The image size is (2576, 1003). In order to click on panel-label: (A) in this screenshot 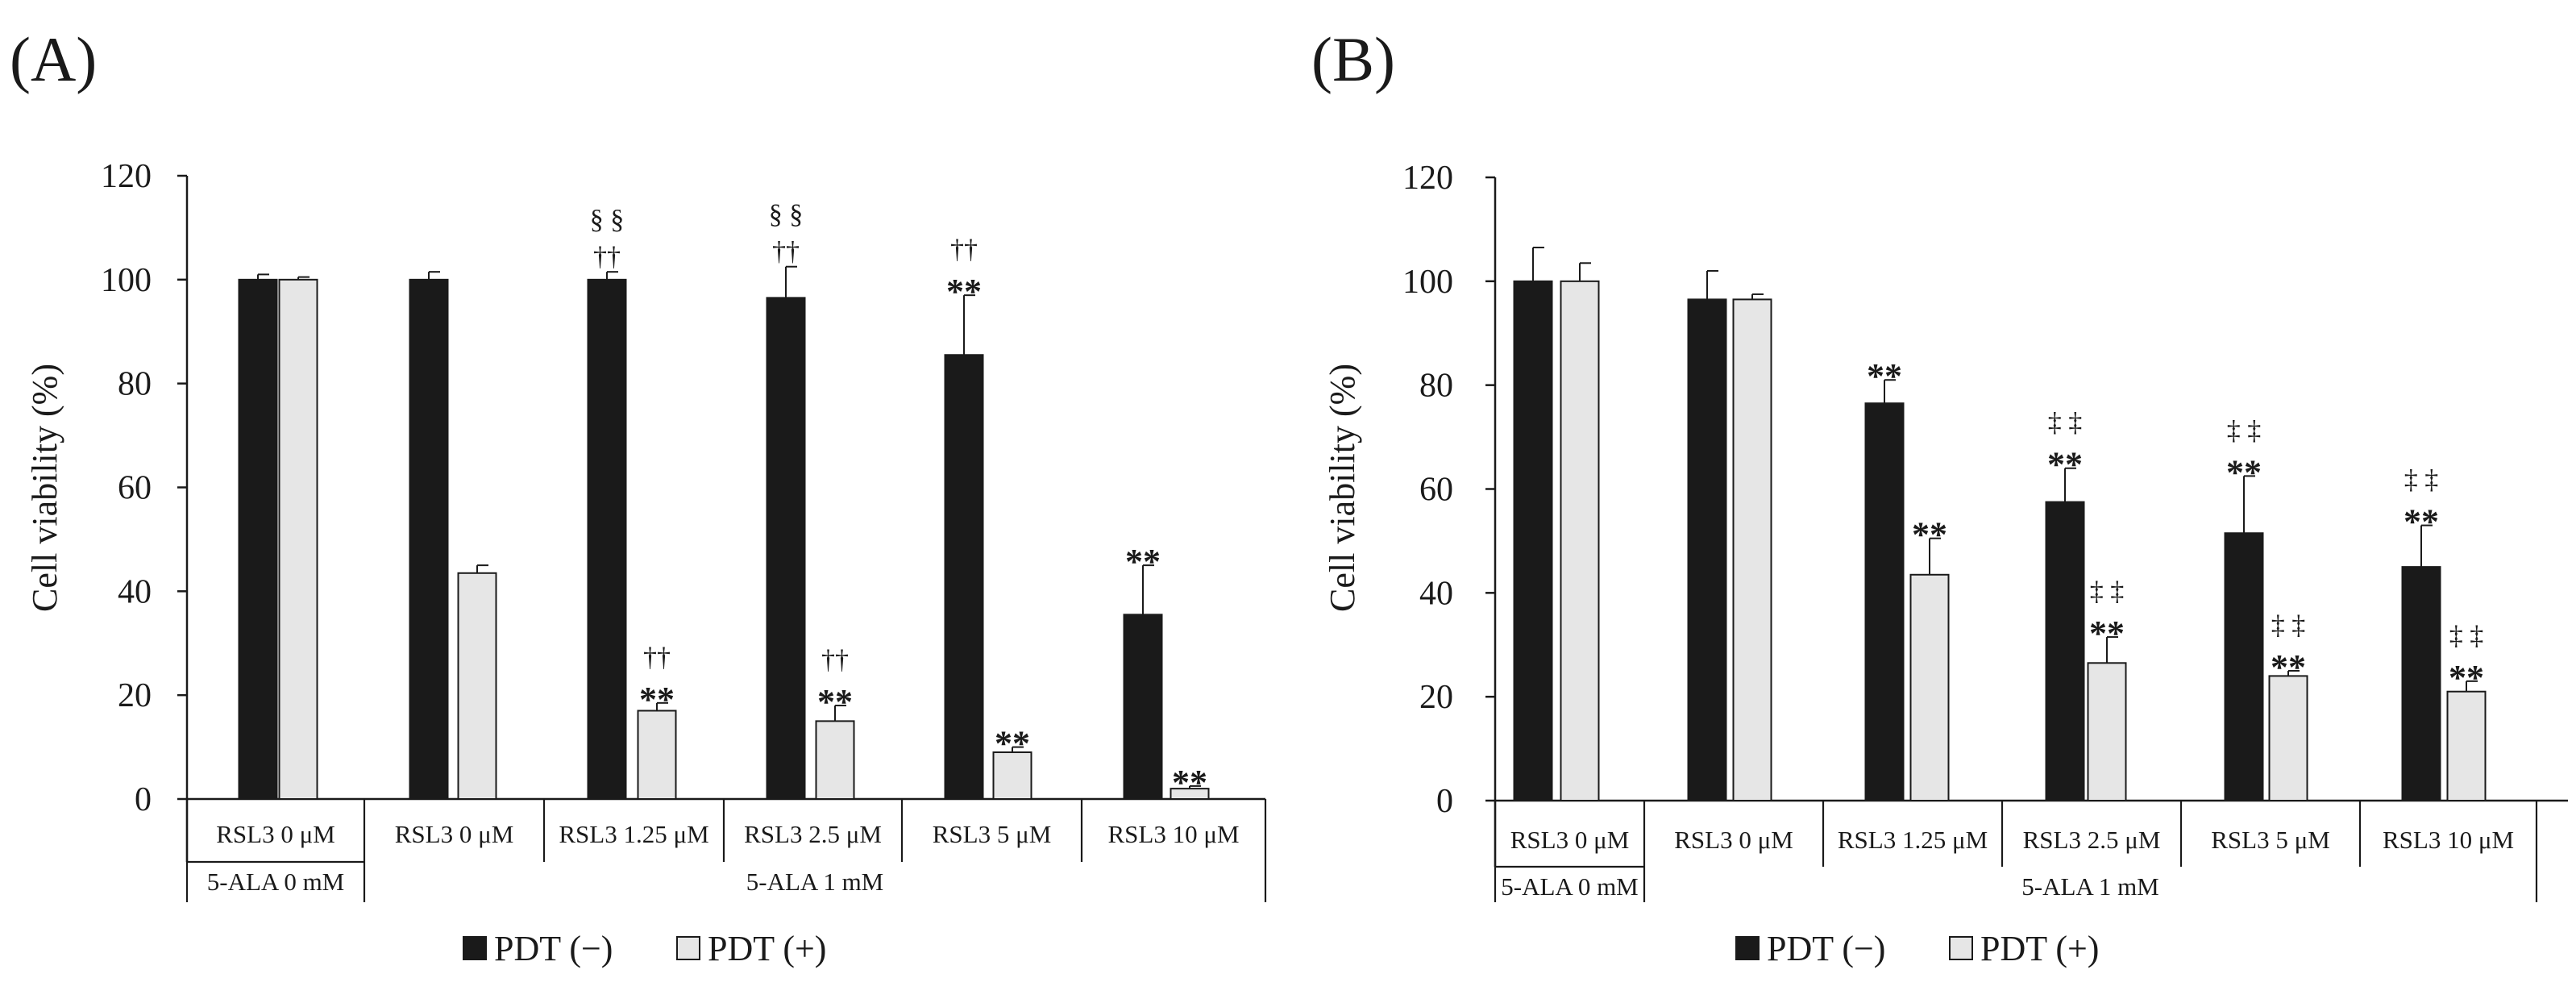, I will do `click(53, 59)`.